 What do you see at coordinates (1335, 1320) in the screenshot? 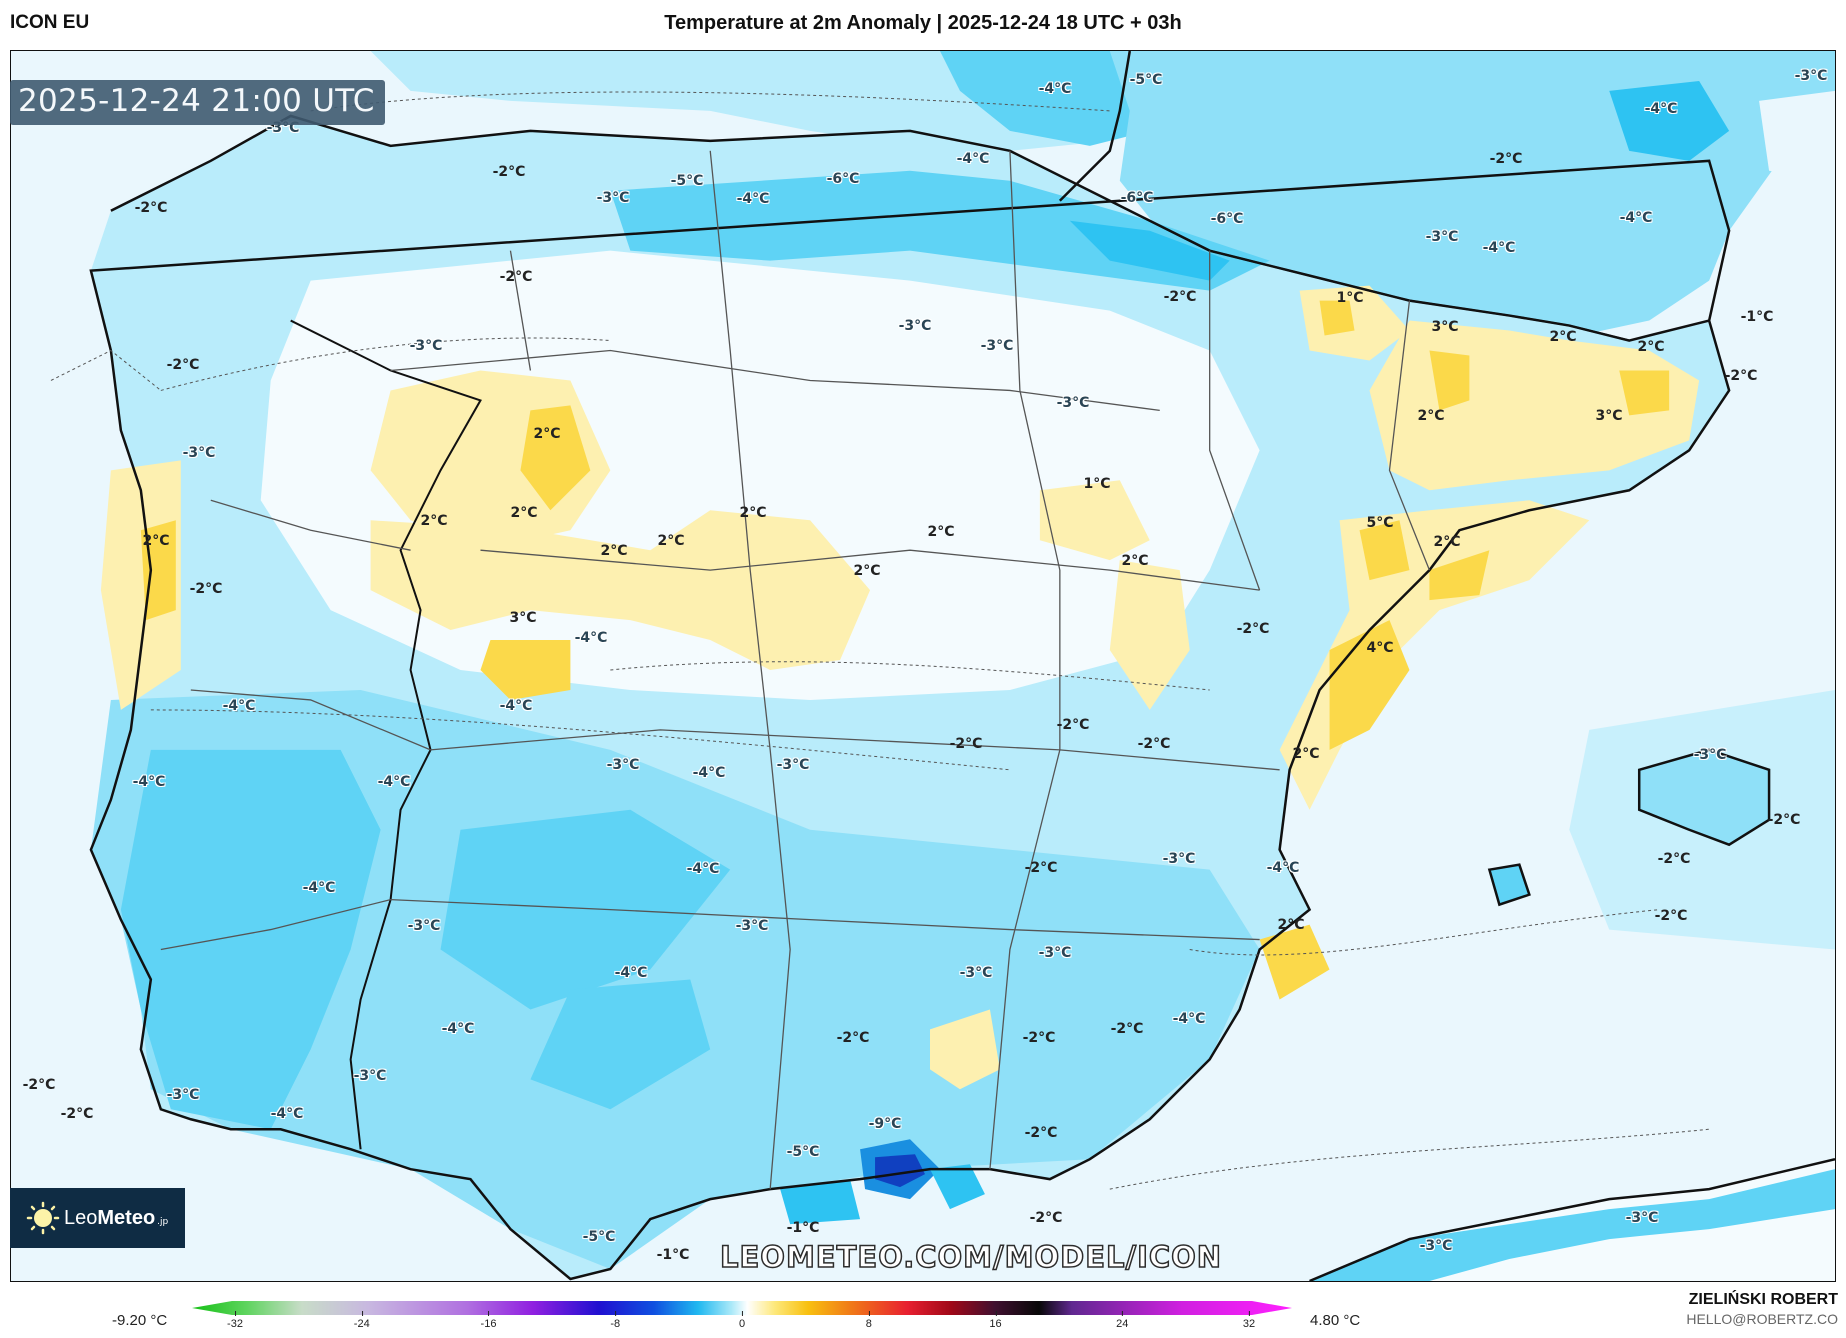
I see `legend-max-value: 4.80 °C` at bounding box center [1335, 1320].